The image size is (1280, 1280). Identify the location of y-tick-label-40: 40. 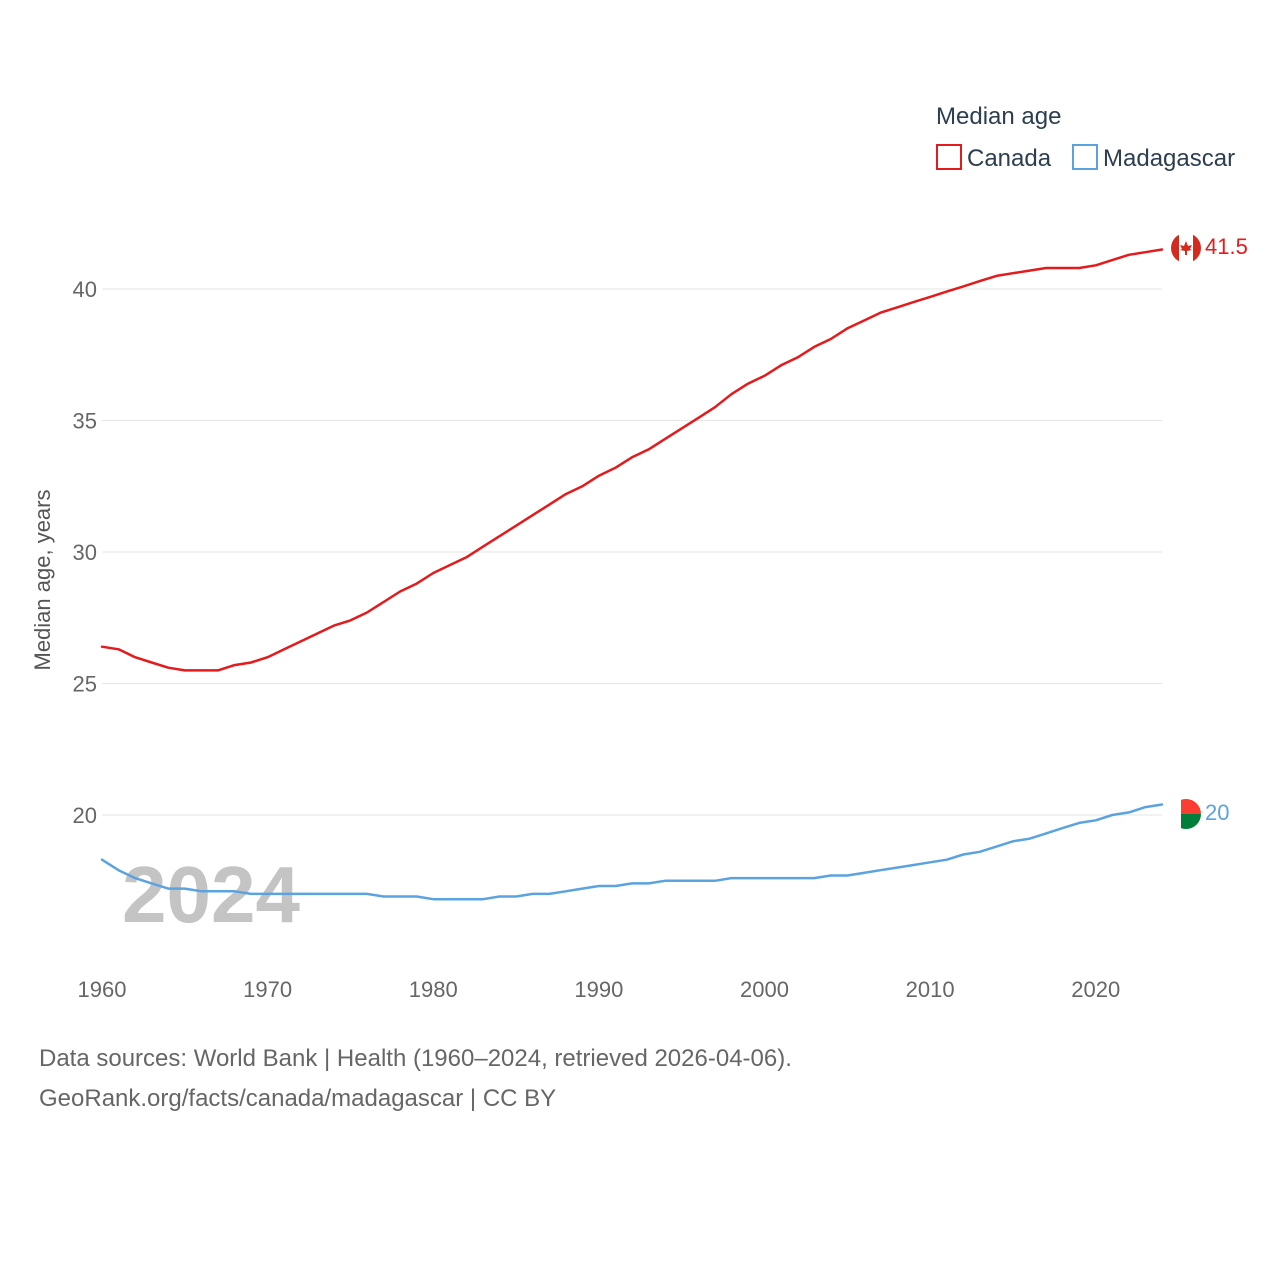
(85, 289).